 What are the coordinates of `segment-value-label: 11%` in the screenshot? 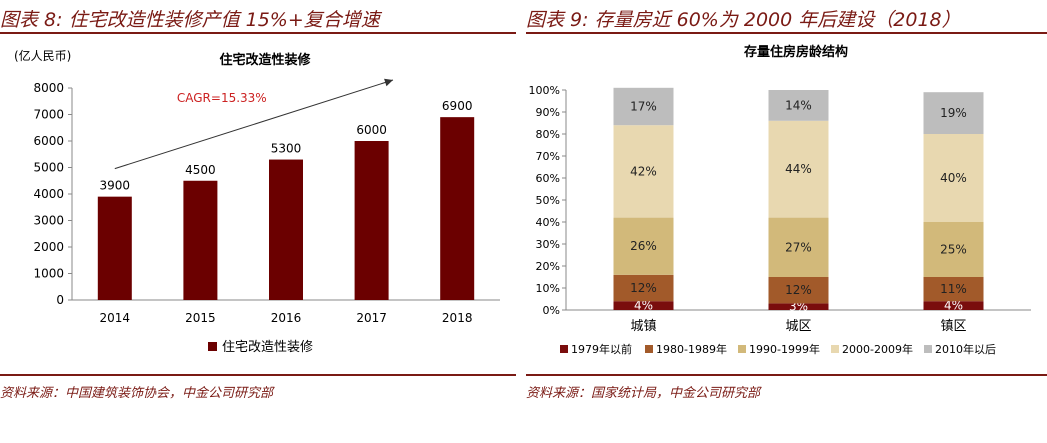 It's located at (953, 289).